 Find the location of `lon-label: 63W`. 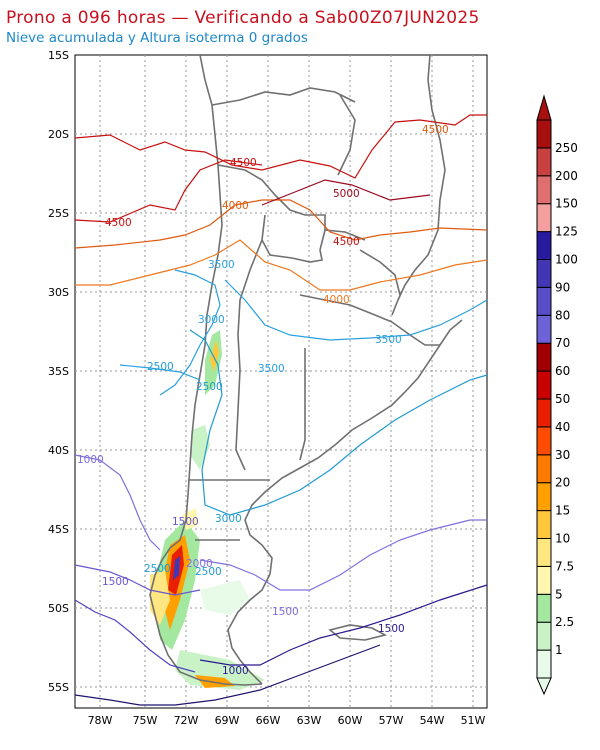

lon-label: 63W is located at coordinates (309, 720).